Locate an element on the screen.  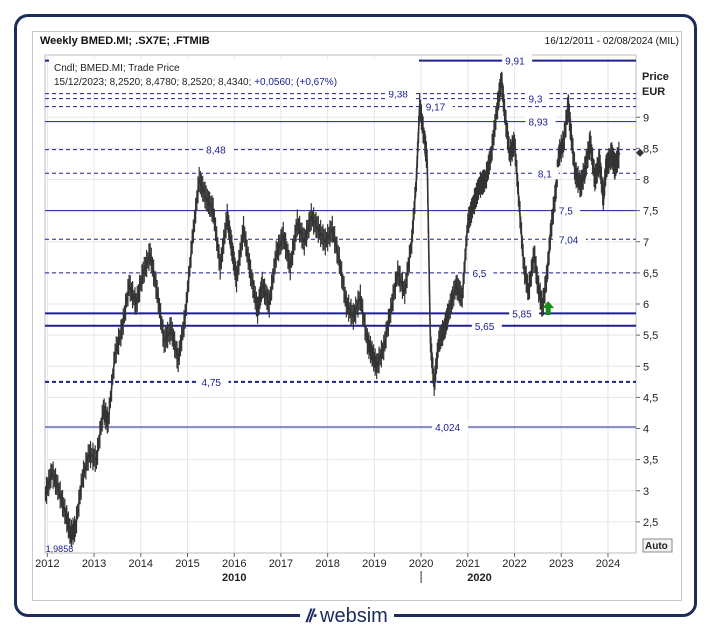
auto-scale-box is located at coordinates (657, 545).